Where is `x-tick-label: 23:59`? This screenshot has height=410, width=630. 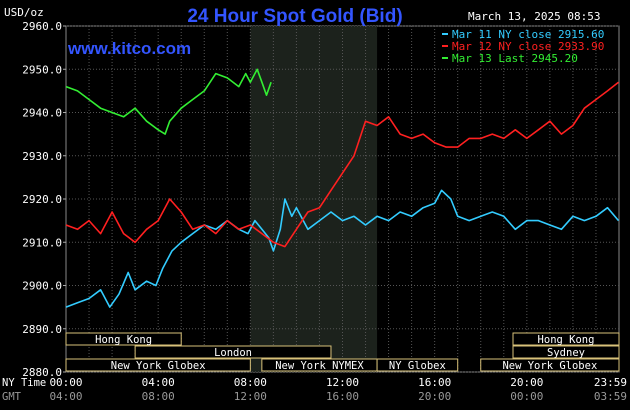 x-tick-label: 23:59 is located at coordinates (610, 382).